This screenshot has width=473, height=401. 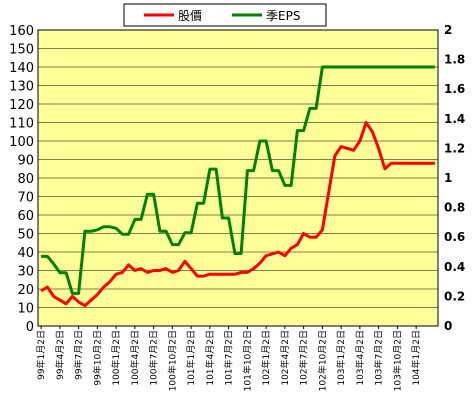 I want to click on x-tick-label: 102年10月2日, so click(x=322, y=360).